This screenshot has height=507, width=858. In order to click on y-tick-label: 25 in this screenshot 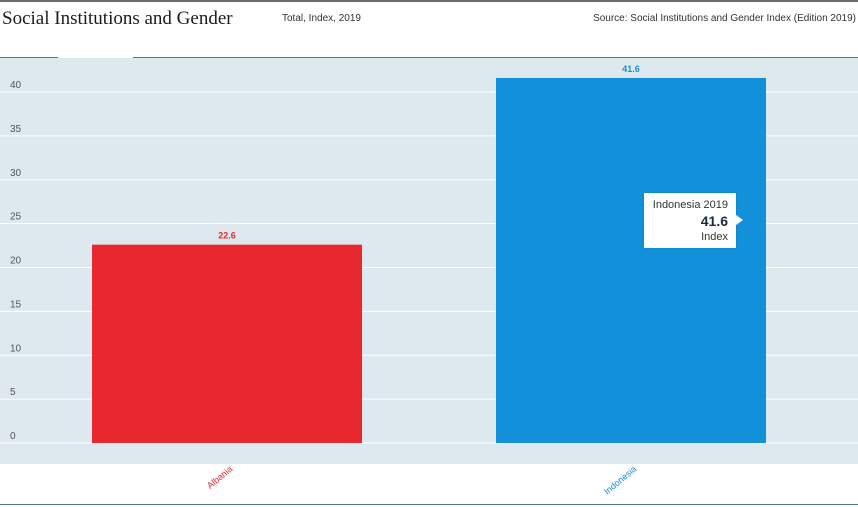, I will do `click(16, 217)`.